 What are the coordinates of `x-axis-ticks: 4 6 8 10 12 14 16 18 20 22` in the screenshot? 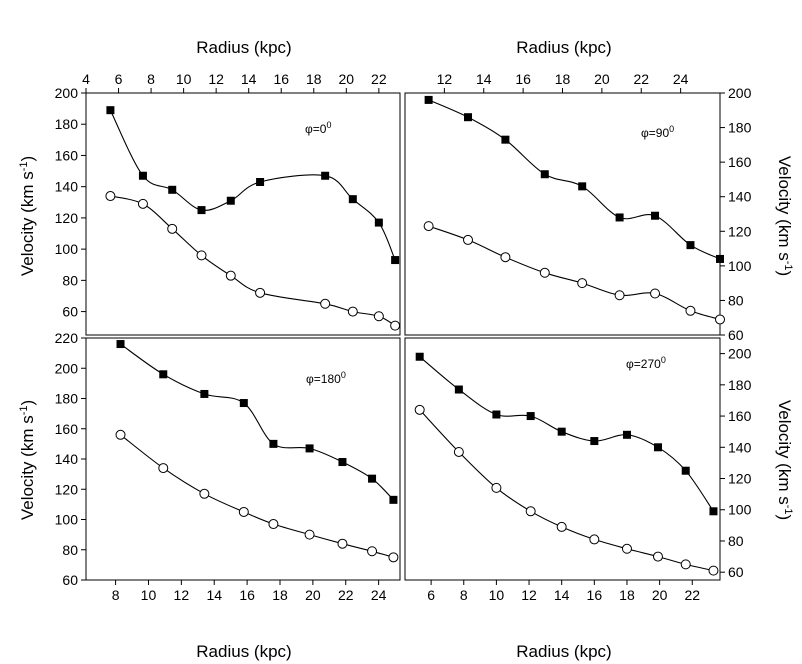 It's located at (234, 82).